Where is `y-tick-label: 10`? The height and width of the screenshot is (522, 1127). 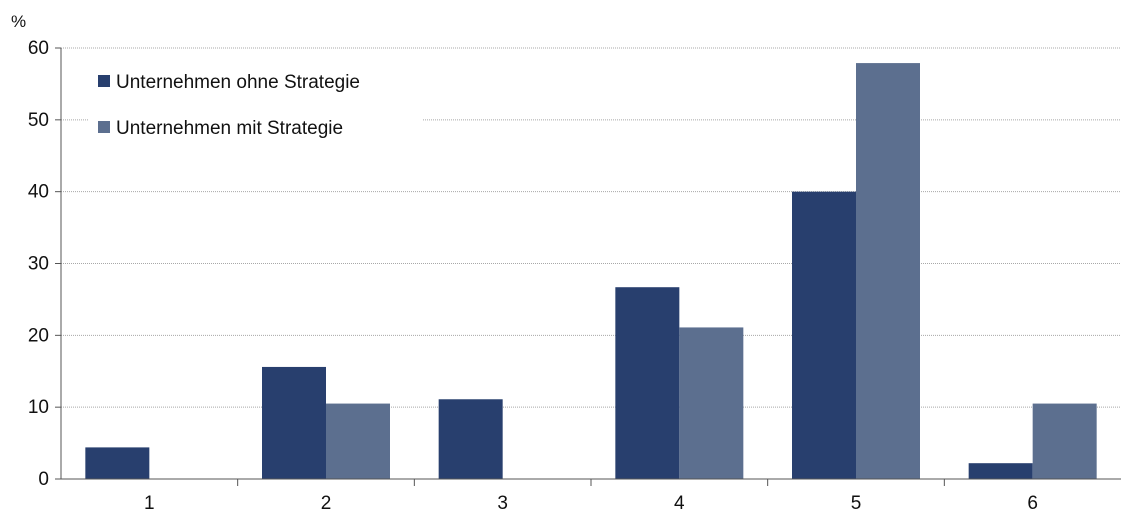
y-tick-label: 10 is located at coordinates (38, 407).